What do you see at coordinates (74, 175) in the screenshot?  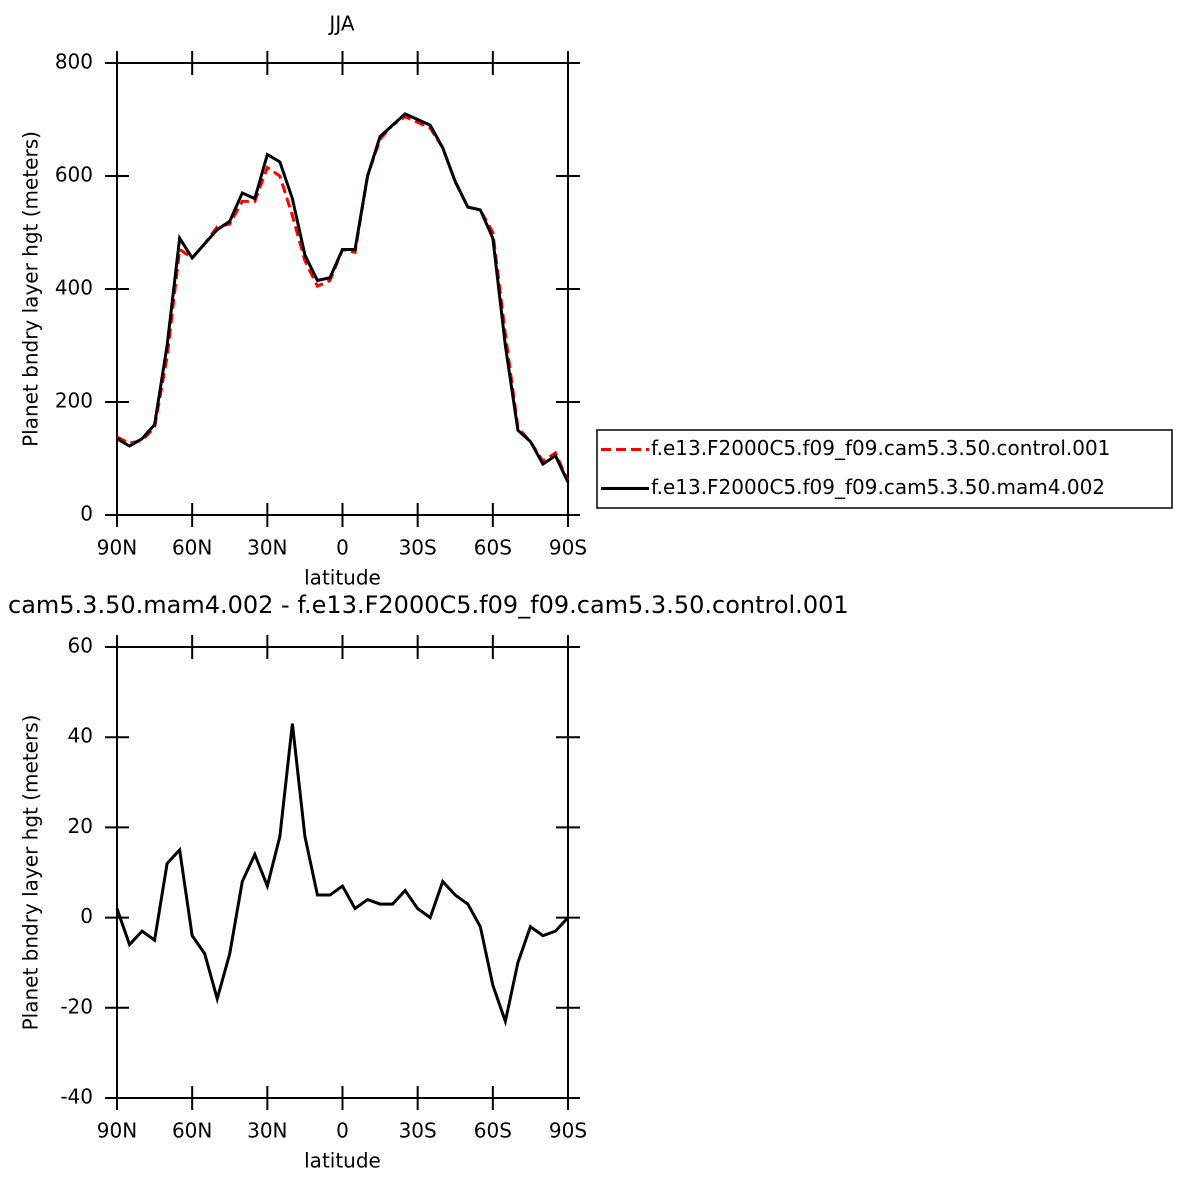 I see `y-tick-label: 600` at bounding box center [74, 175].